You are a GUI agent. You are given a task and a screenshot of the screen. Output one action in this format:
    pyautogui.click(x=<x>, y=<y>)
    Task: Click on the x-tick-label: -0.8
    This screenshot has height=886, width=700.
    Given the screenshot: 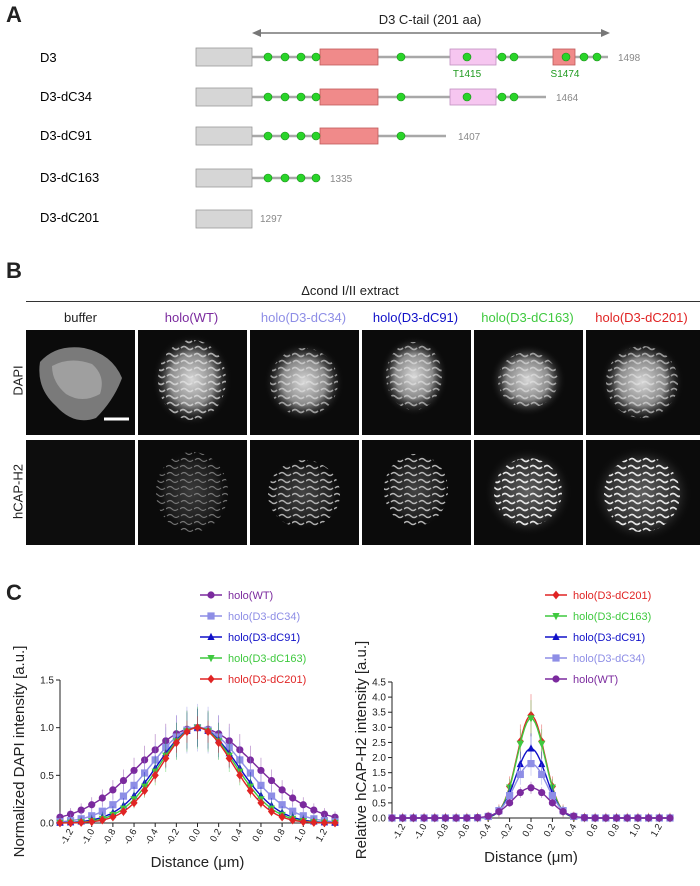 What is the action you would take?
    pyautogui.click(x=110, y=837)
    